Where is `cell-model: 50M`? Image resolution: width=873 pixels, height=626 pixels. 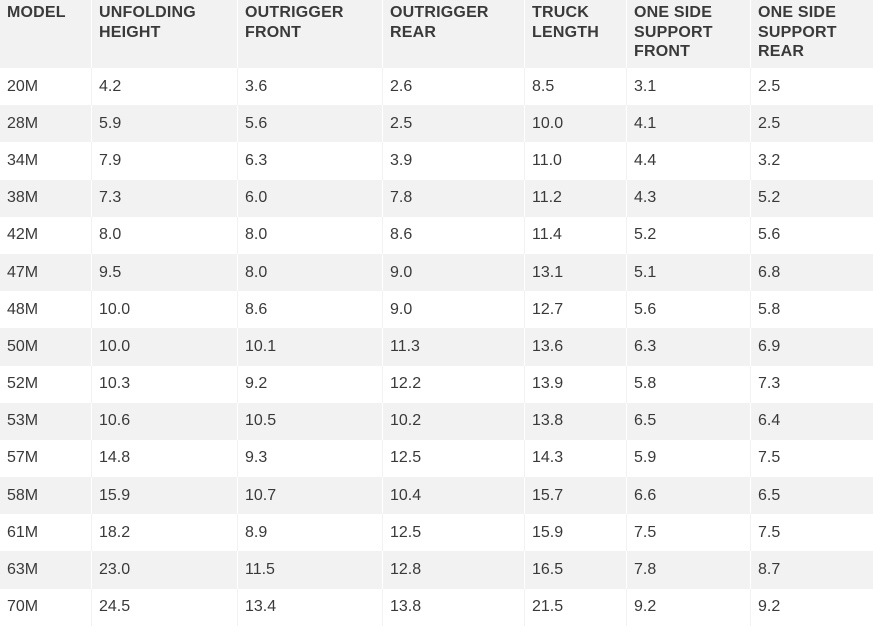
cell-model: 50M is located at coordinates (46, 347).